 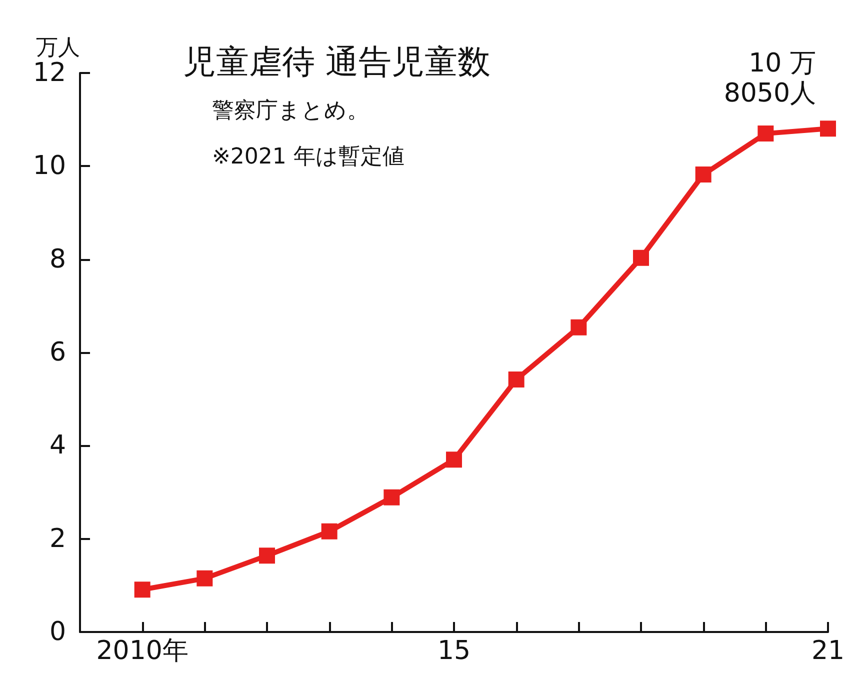 What do you see at coordinates (49, 73) in the screenshot?
I see `y-tick-label: 12` at bounding box center [49, 73].